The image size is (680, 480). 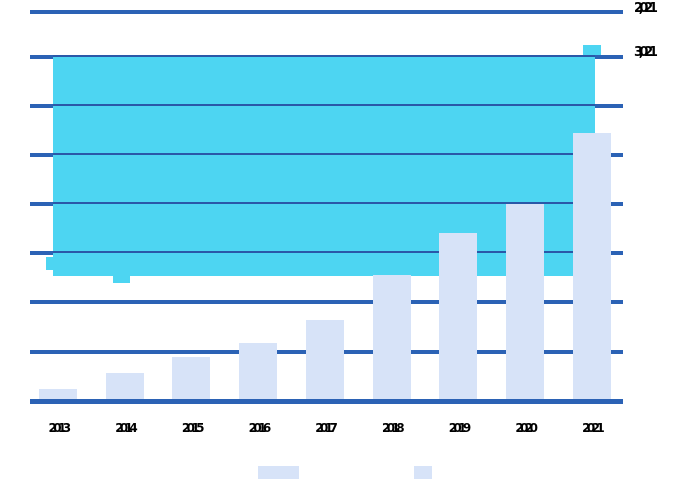 I want to click on x-axis-label-2013: 2013, so click(x=60, y=428).